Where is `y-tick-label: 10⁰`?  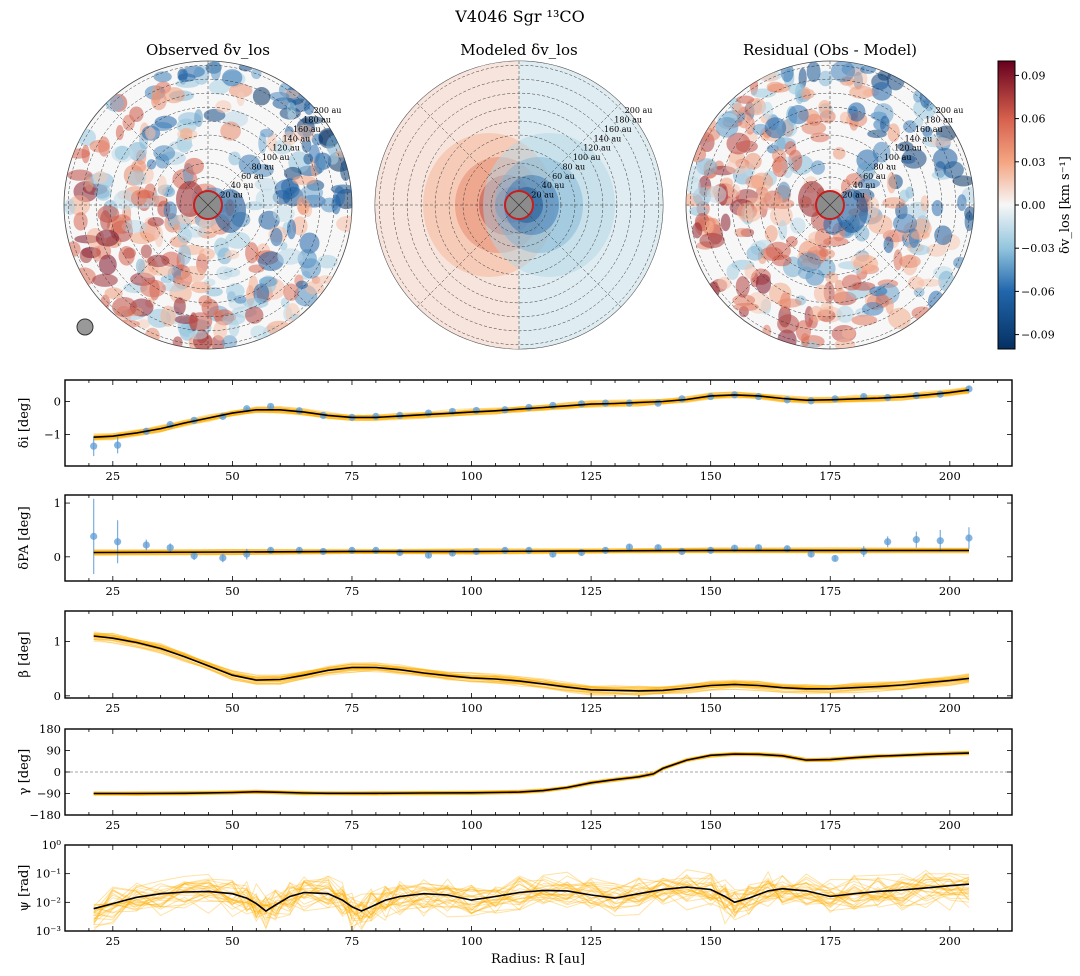
y-tick-label: 10⁰ is located at coordinates (52, 845).